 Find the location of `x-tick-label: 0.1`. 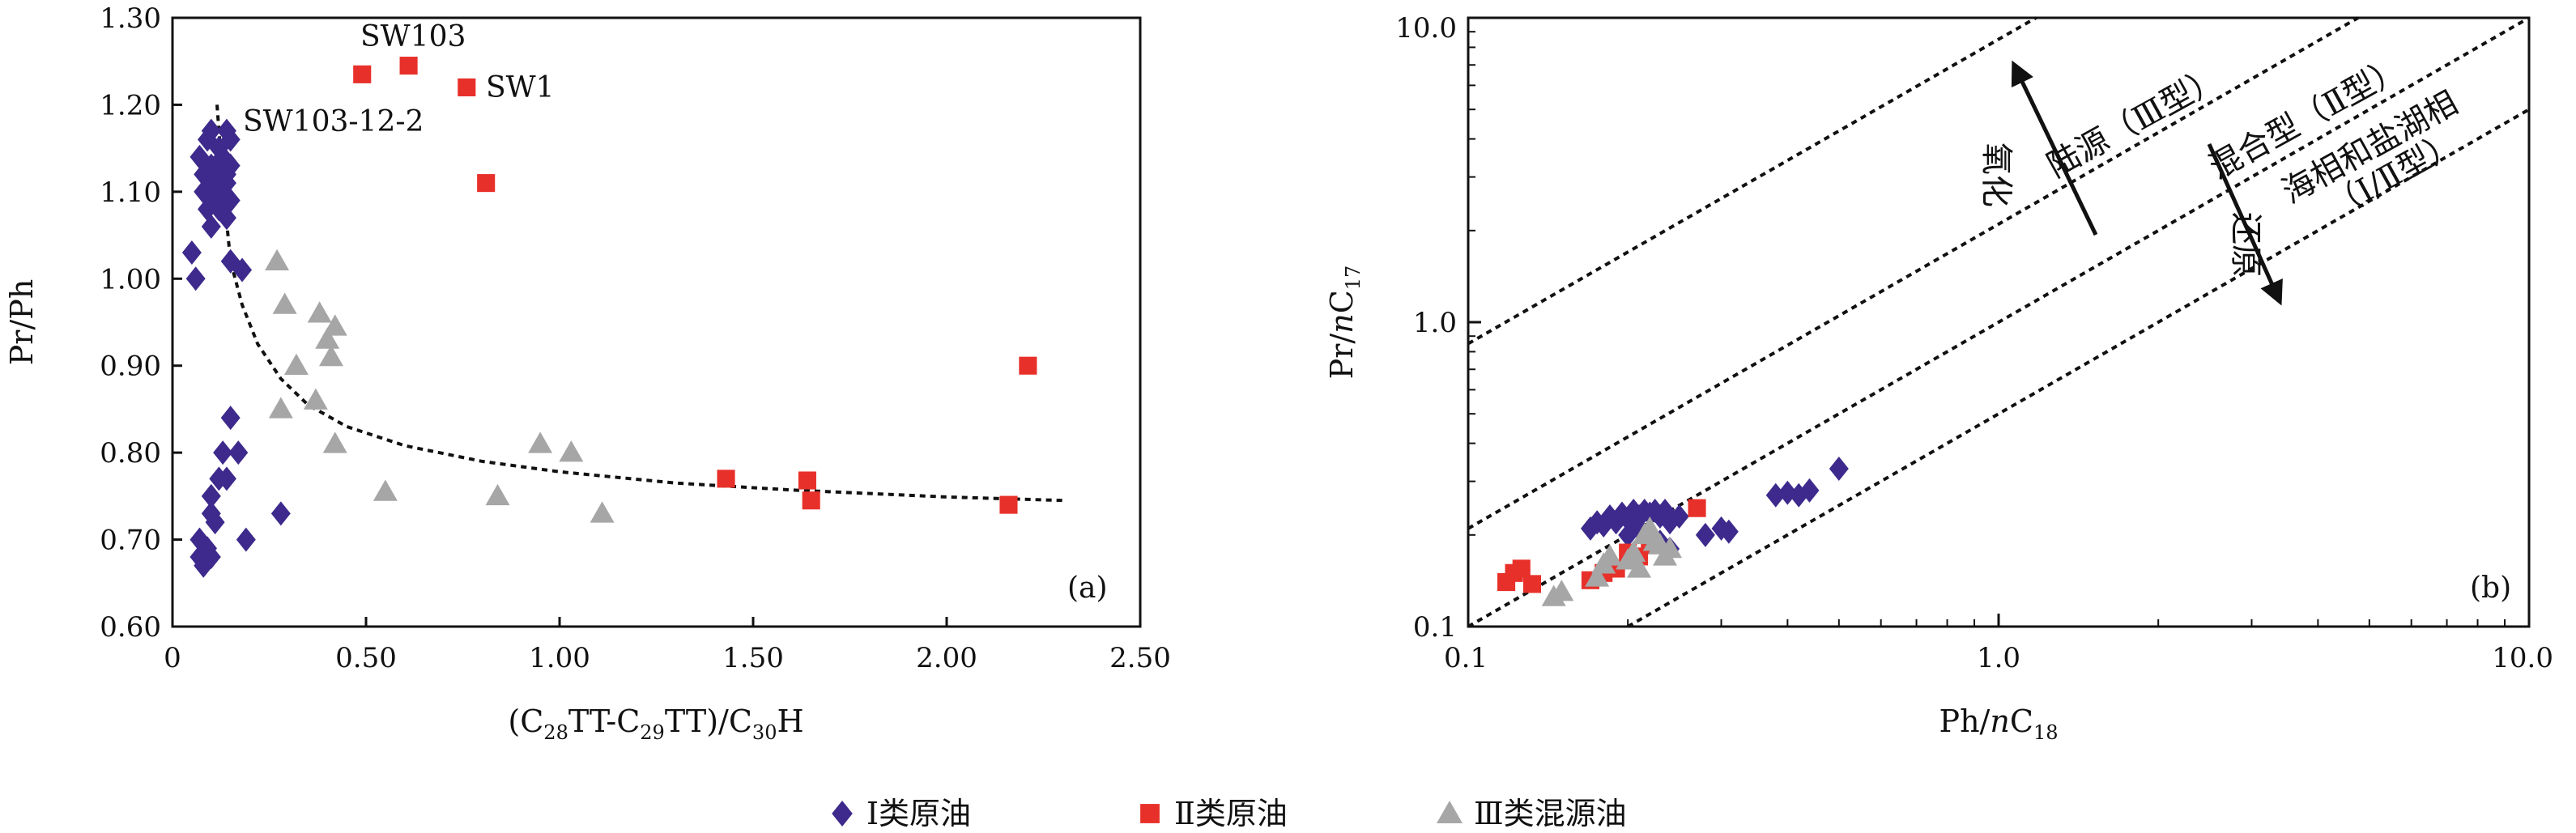

x-tick-label: 0.1 is located at coordinates (1466, 658).